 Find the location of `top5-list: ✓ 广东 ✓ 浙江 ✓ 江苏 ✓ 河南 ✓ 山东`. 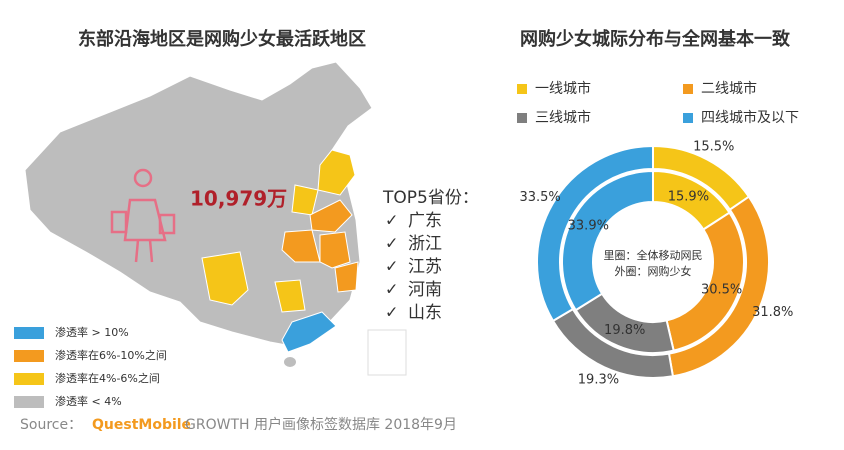

top5-list: ✓ 广东 ✓ 浙江 ✓ 江苏 ✓ 河南 ✓ 山东 is located at coordinates (413, 267).